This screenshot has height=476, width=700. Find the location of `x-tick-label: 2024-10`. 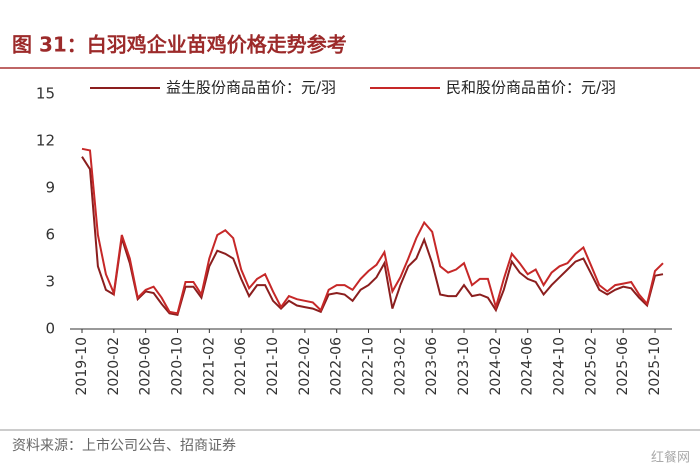

x-tick-label: 2024-10 is located at coordinates (560, 366).